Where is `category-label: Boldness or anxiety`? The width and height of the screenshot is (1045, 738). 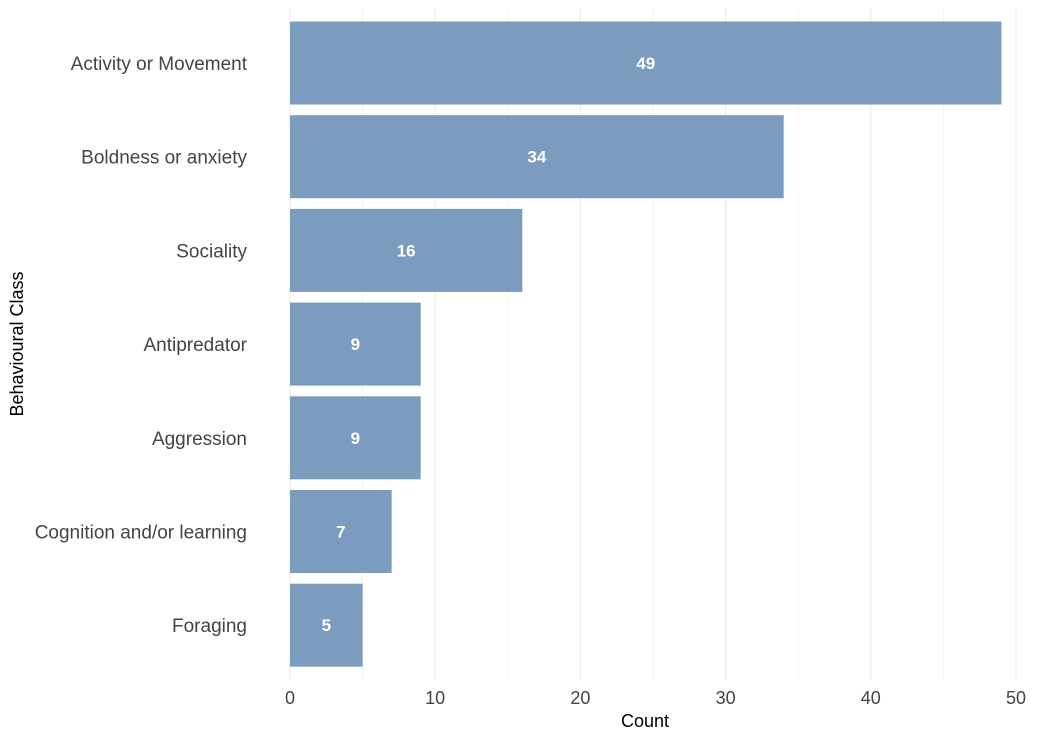 category-label: Boldness or anxiety is located at coordinates (164, 158).